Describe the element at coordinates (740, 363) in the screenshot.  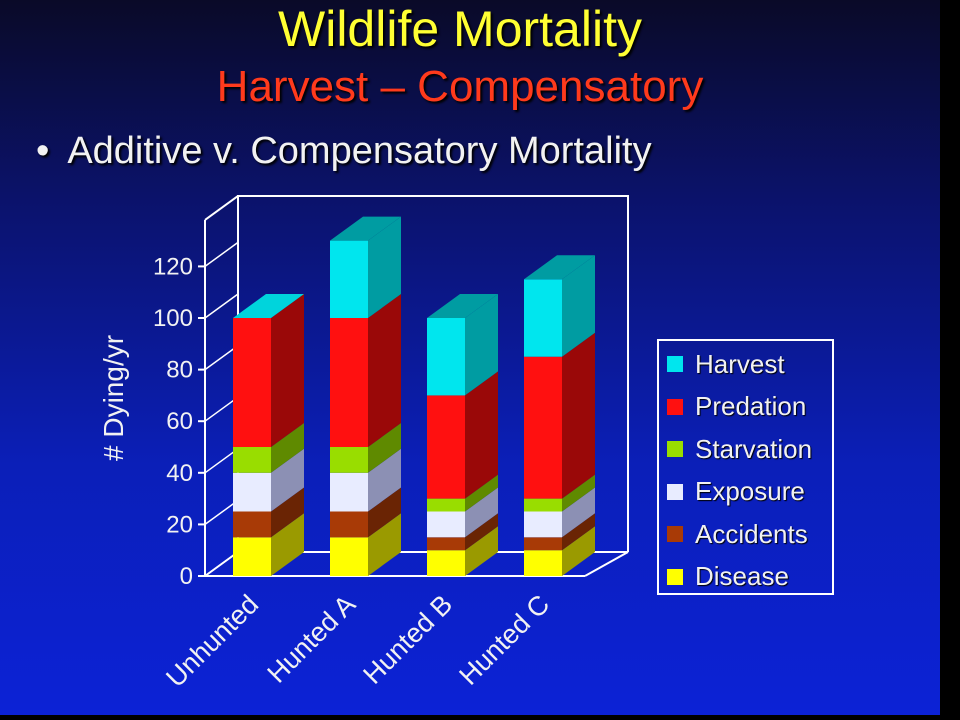
I see `legend-label: Harvest` at that location.